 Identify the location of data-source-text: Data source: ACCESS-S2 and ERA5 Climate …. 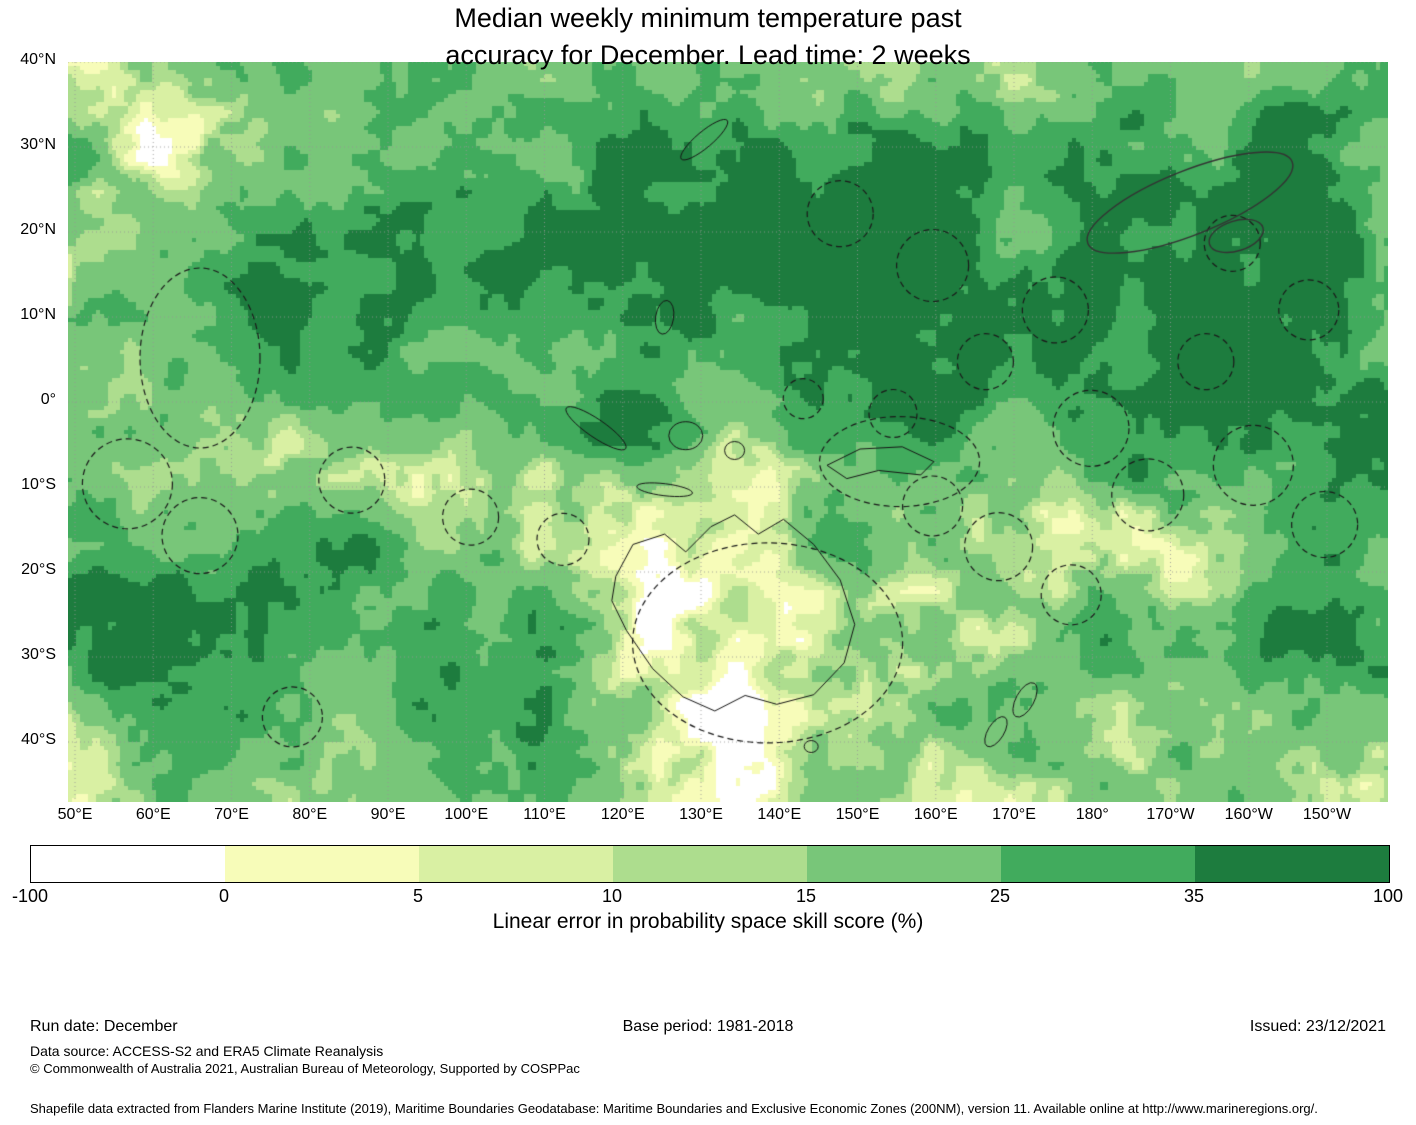
(207, 1051).